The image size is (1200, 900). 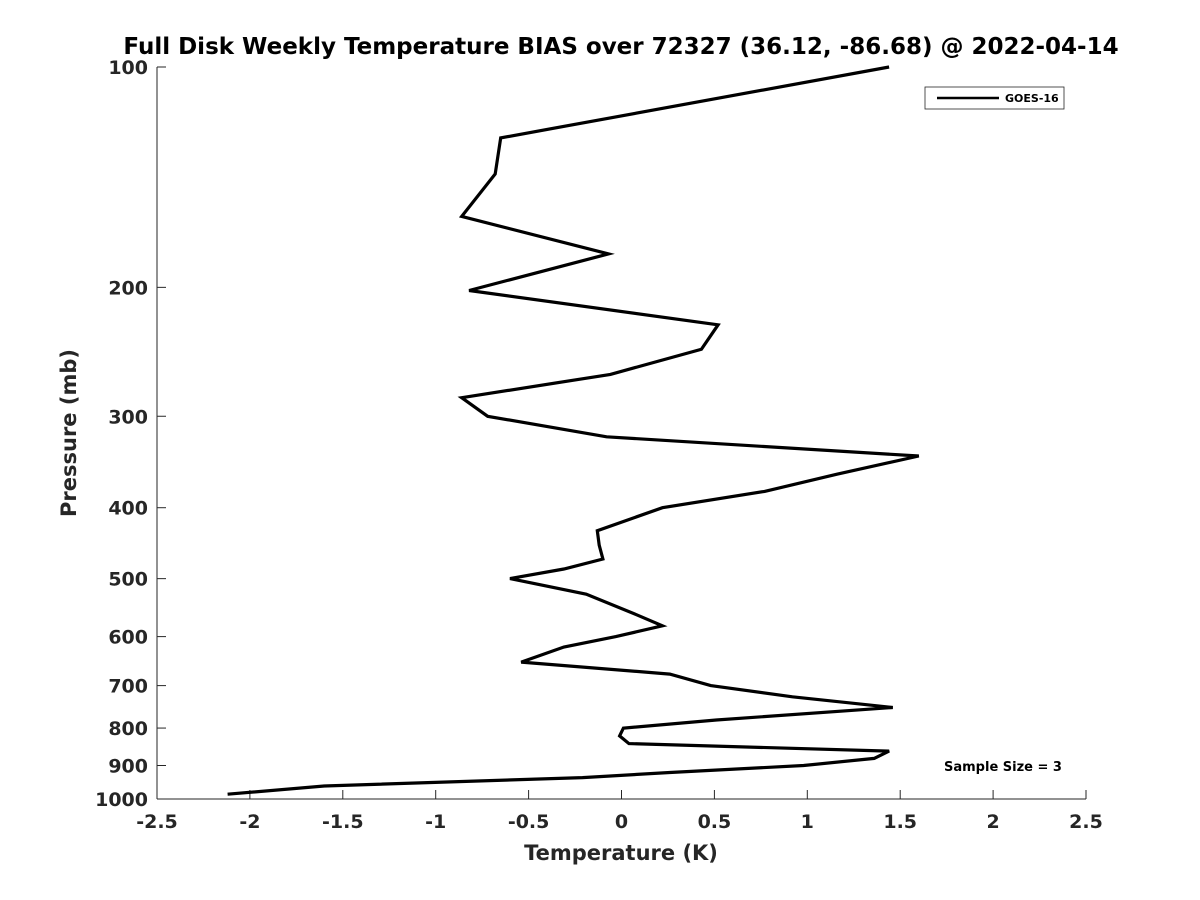 What do you see at coordinates (992, 822) in the screenshot?
I see `x-tick-label: 2` at bounding box center [992, 822].